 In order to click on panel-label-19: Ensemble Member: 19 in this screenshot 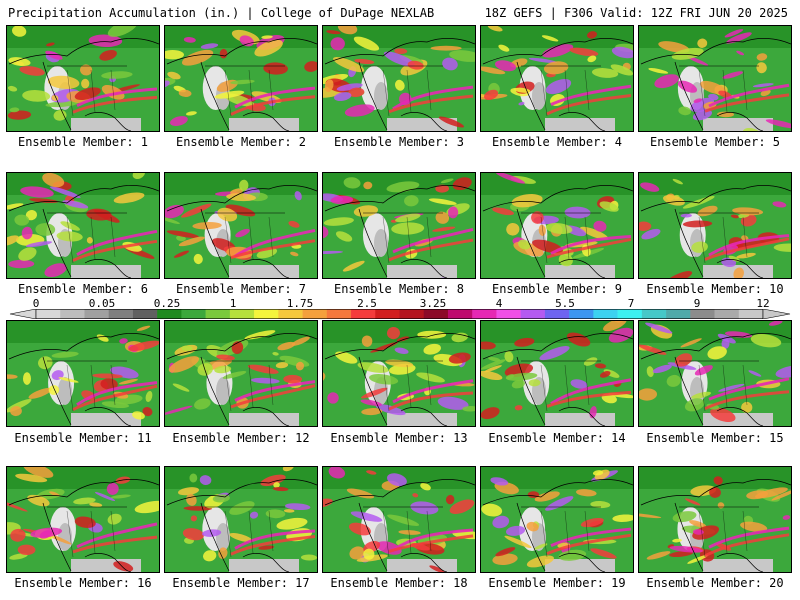, I will do `click(557, 583)`.